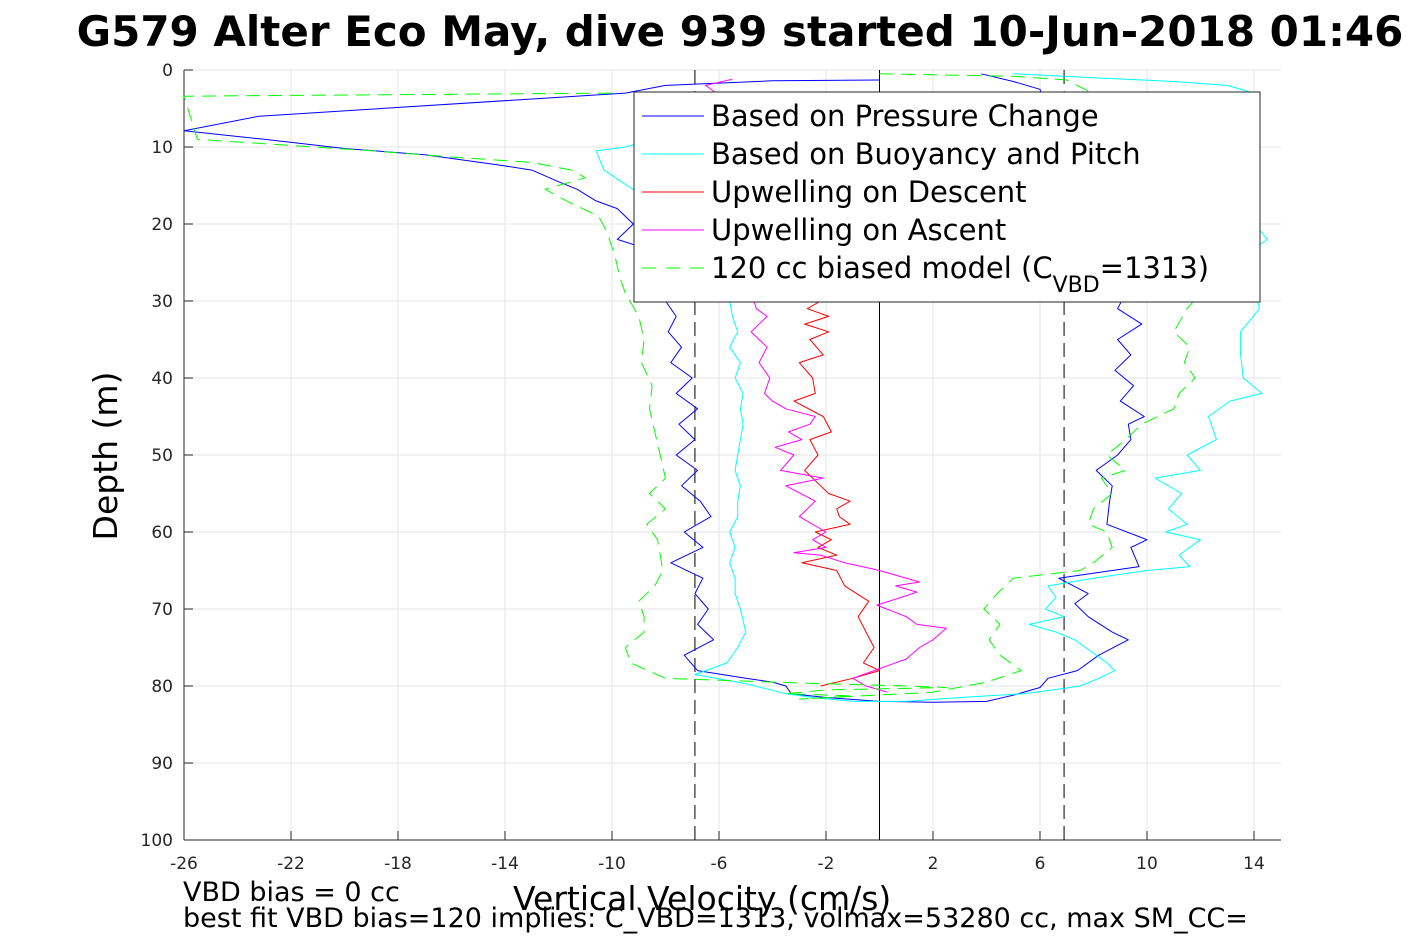 The height and width of the screenshot is (945, 1417). Describe the element at coordinates (157, 841) in the screenshot. I see `y-tick-label: 100` at that location.